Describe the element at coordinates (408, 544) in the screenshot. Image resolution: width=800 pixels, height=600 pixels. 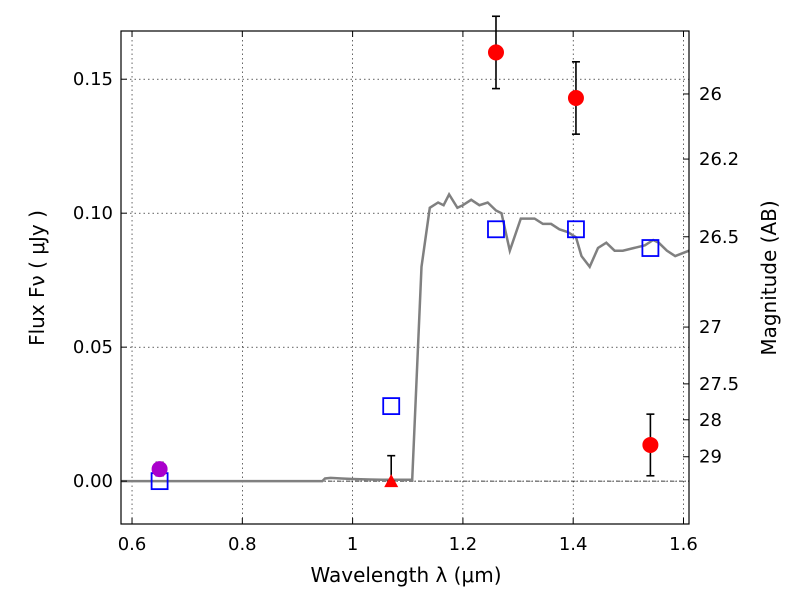
I see `x-tick-labels: 0.6 0.8 1 1.2 1.4 1.6` at that location.